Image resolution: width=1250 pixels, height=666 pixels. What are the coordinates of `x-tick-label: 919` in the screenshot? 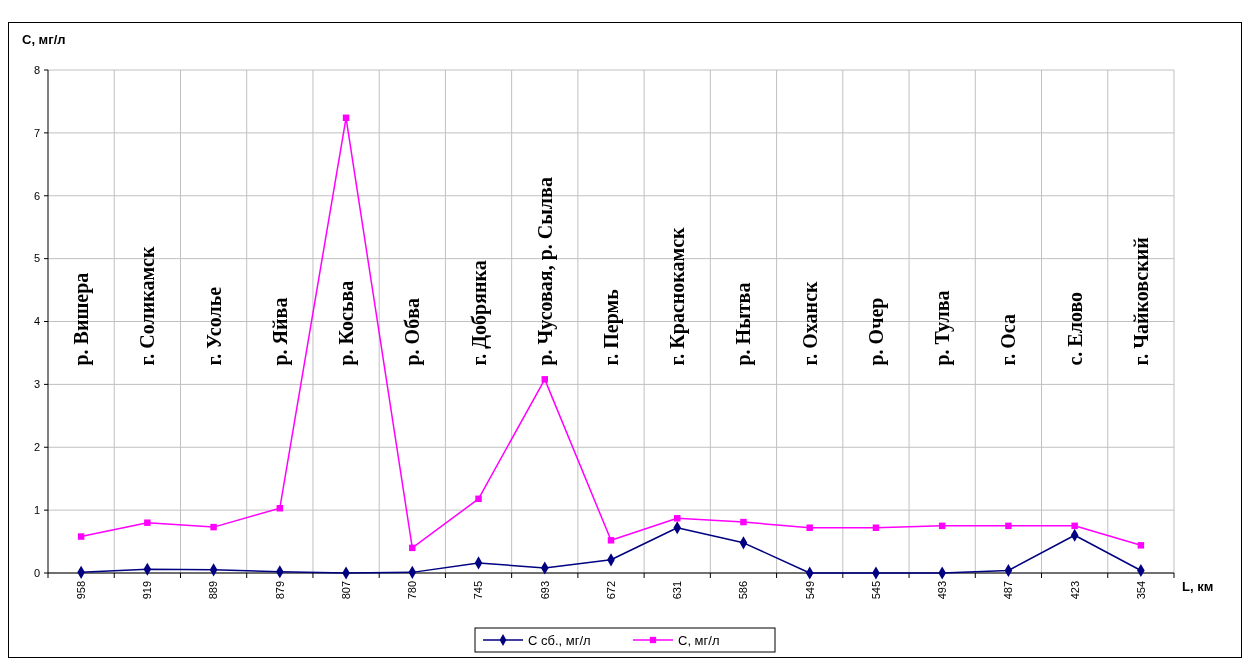 It's located at (147, 590).